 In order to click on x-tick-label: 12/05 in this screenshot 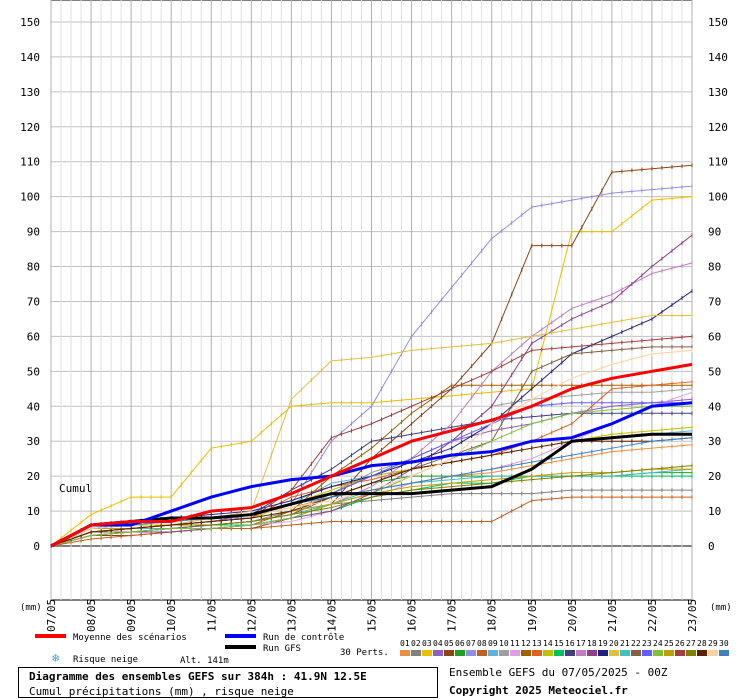, I will do `click(251, 615)`.